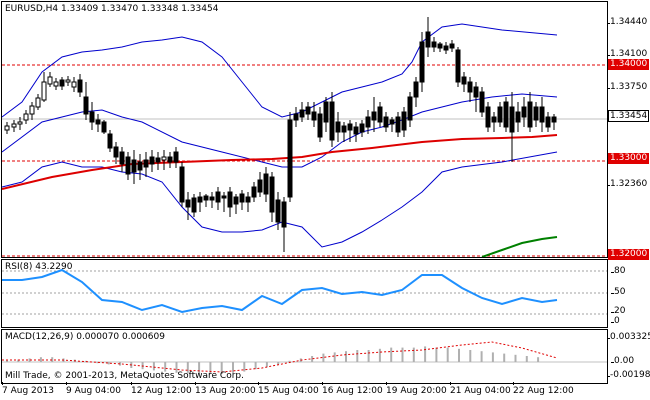  Describe the element at coordinates (627, 87) in the screenshot. I see `price-tick: 1.33750` at that location.